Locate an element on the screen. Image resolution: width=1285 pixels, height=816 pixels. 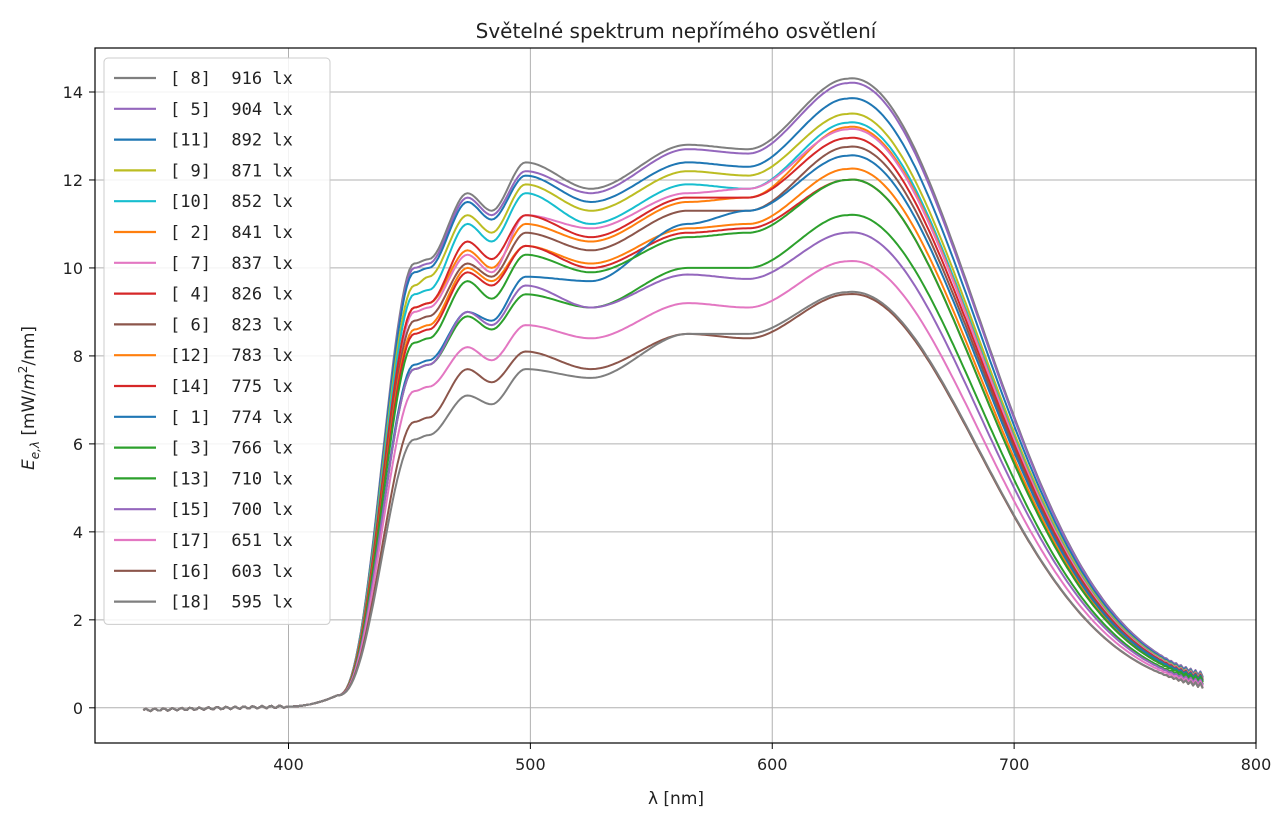
legend-entry: [ 6] 823 lx is located at coordinates (231, 325).